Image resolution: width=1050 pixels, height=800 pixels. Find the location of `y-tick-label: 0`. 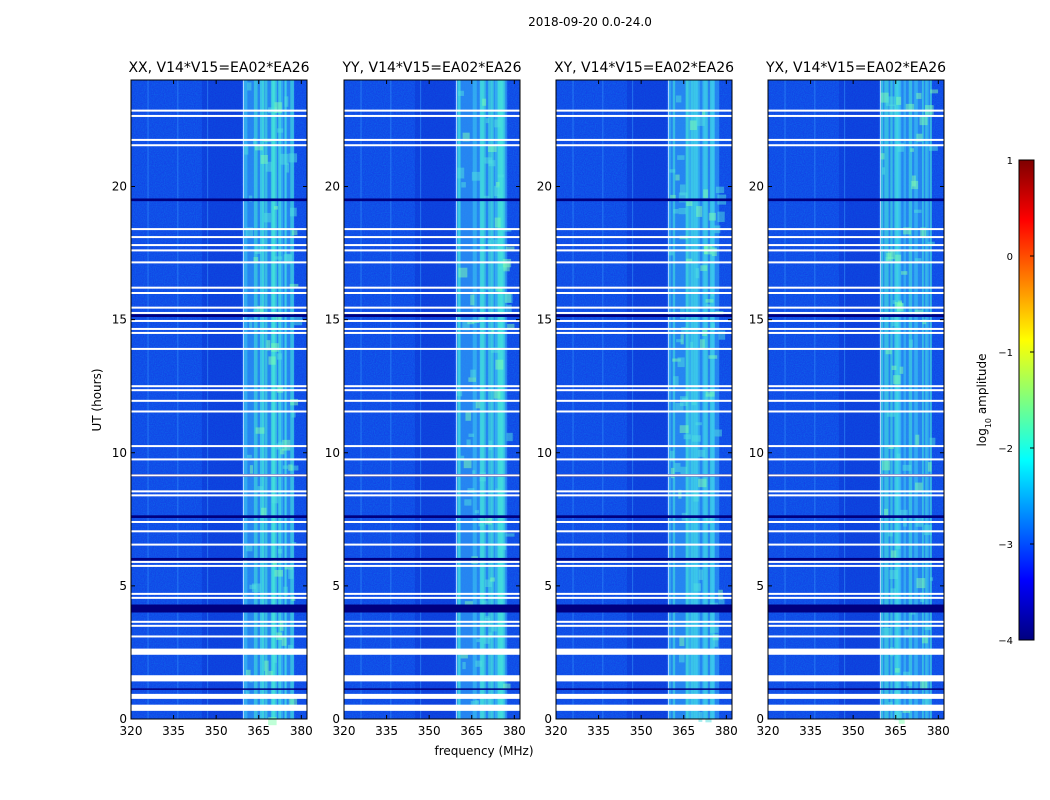

y-tick-label: 0 is located at coordinates (760, 719).